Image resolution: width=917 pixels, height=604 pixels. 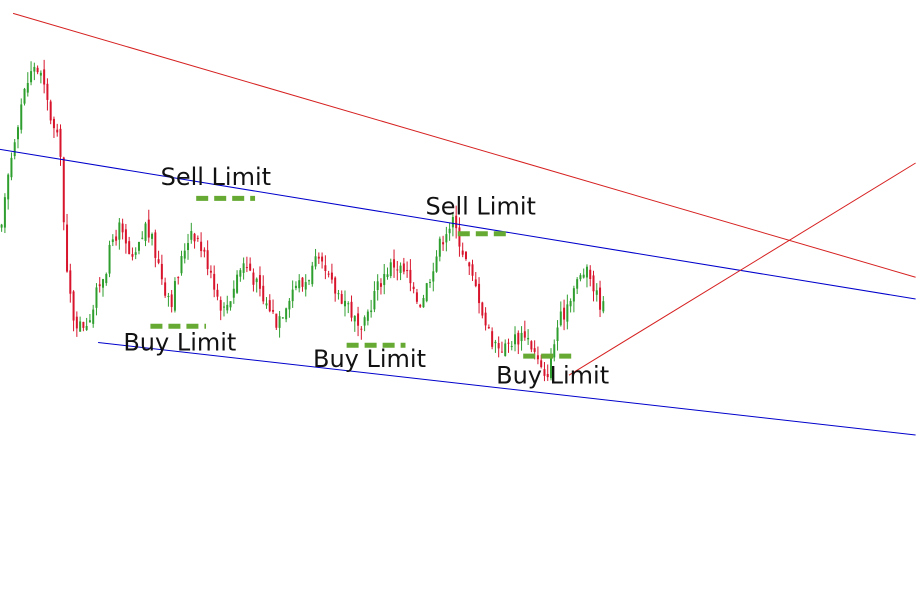 What do you see at coordinates (552, 375) in the screenshot?
I see `annotation-label: Buy Limit` at bounding box center [552, 375].